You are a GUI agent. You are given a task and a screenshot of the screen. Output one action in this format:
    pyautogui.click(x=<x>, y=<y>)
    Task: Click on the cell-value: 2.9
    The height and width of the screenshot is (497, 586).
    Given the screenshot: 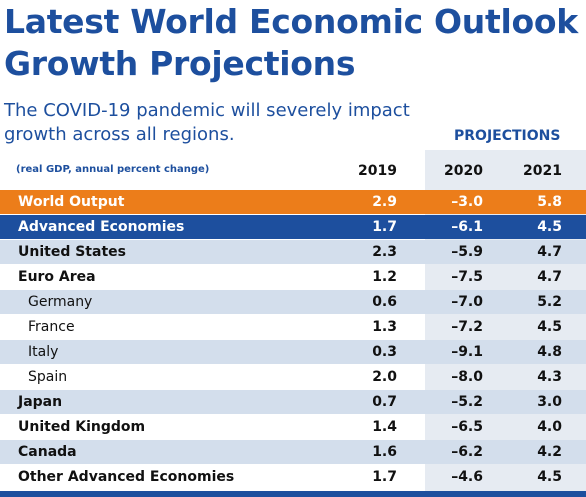 What is the action you would take?
    pyautogui.click(x=384, y=202)
    